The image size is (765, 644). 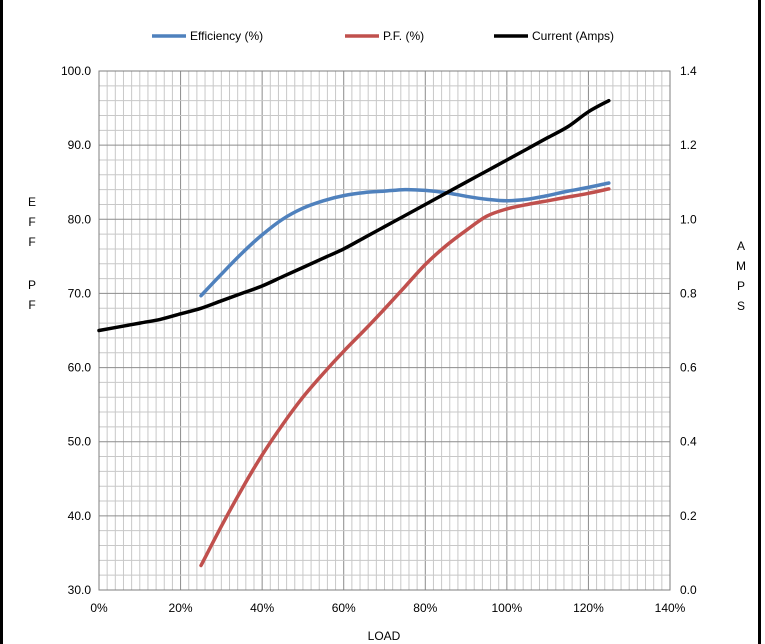 What do you see at coordinates (573, 36) in the screenshot?
I see `legend-label-current-amps: Current (Amps)` at bounding box center [573, 36].